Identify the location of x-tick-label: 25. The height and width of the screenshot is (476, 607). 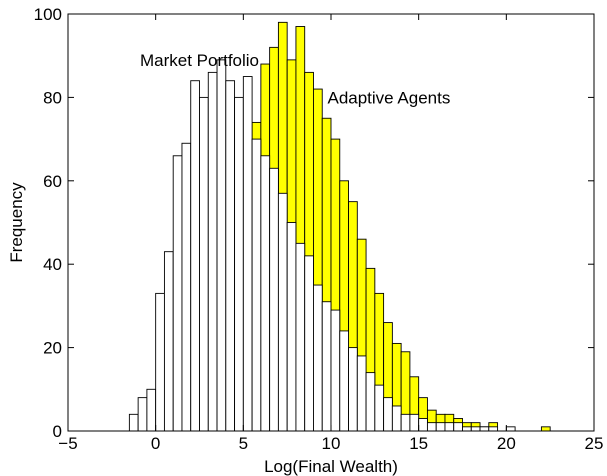
(594, 443).